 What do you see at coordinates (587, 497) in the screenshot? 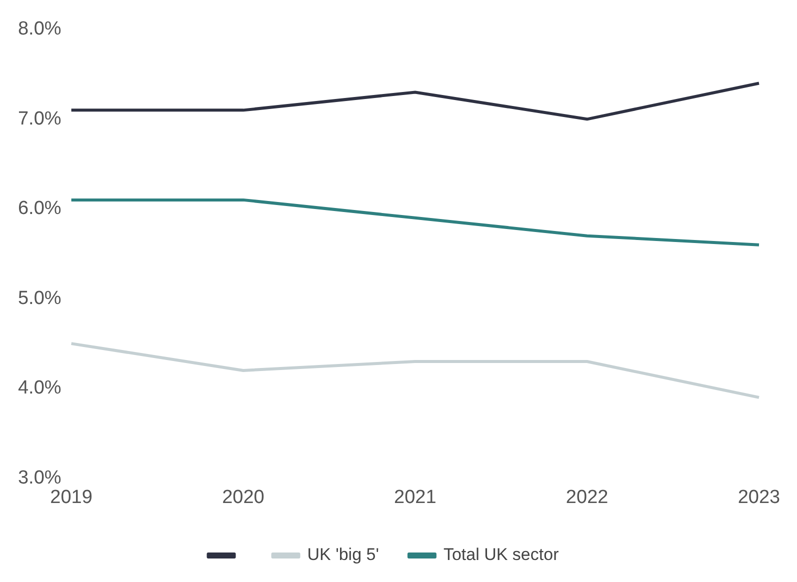
I see `x-tick-label: 2022` at bounding box center [587, 497].